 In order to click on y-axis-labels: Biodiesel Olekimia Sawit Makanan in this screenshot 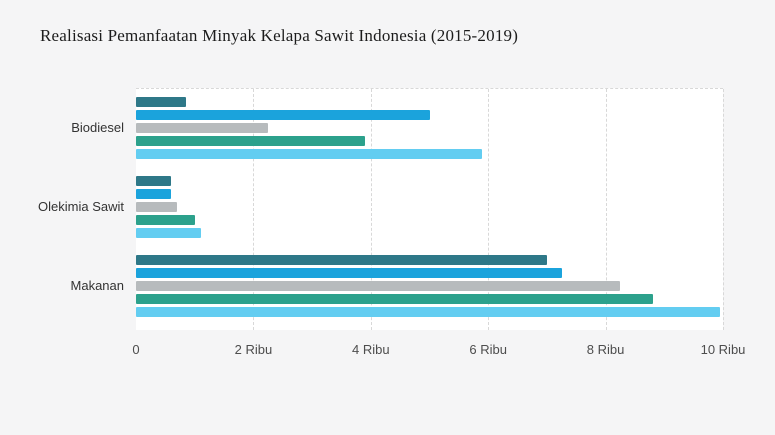, I will do `click(76, 209)`.